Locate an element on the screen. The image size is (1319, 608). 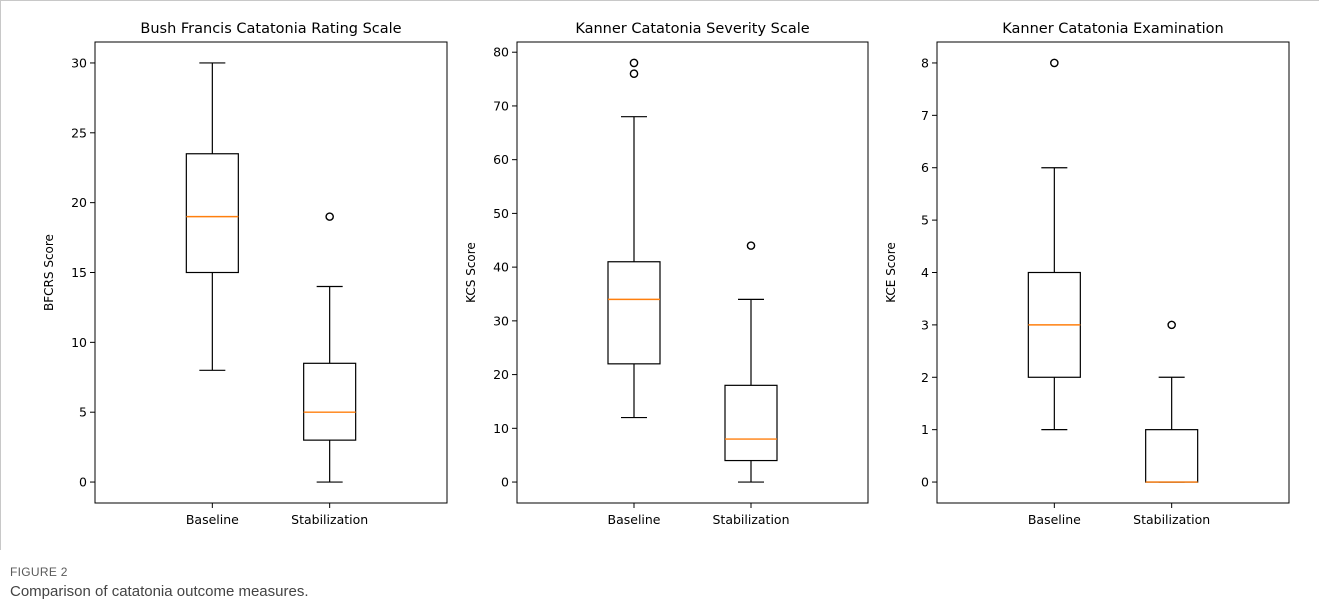
y-axis-label: BFCRS Score is located at coordinates (49, 272).